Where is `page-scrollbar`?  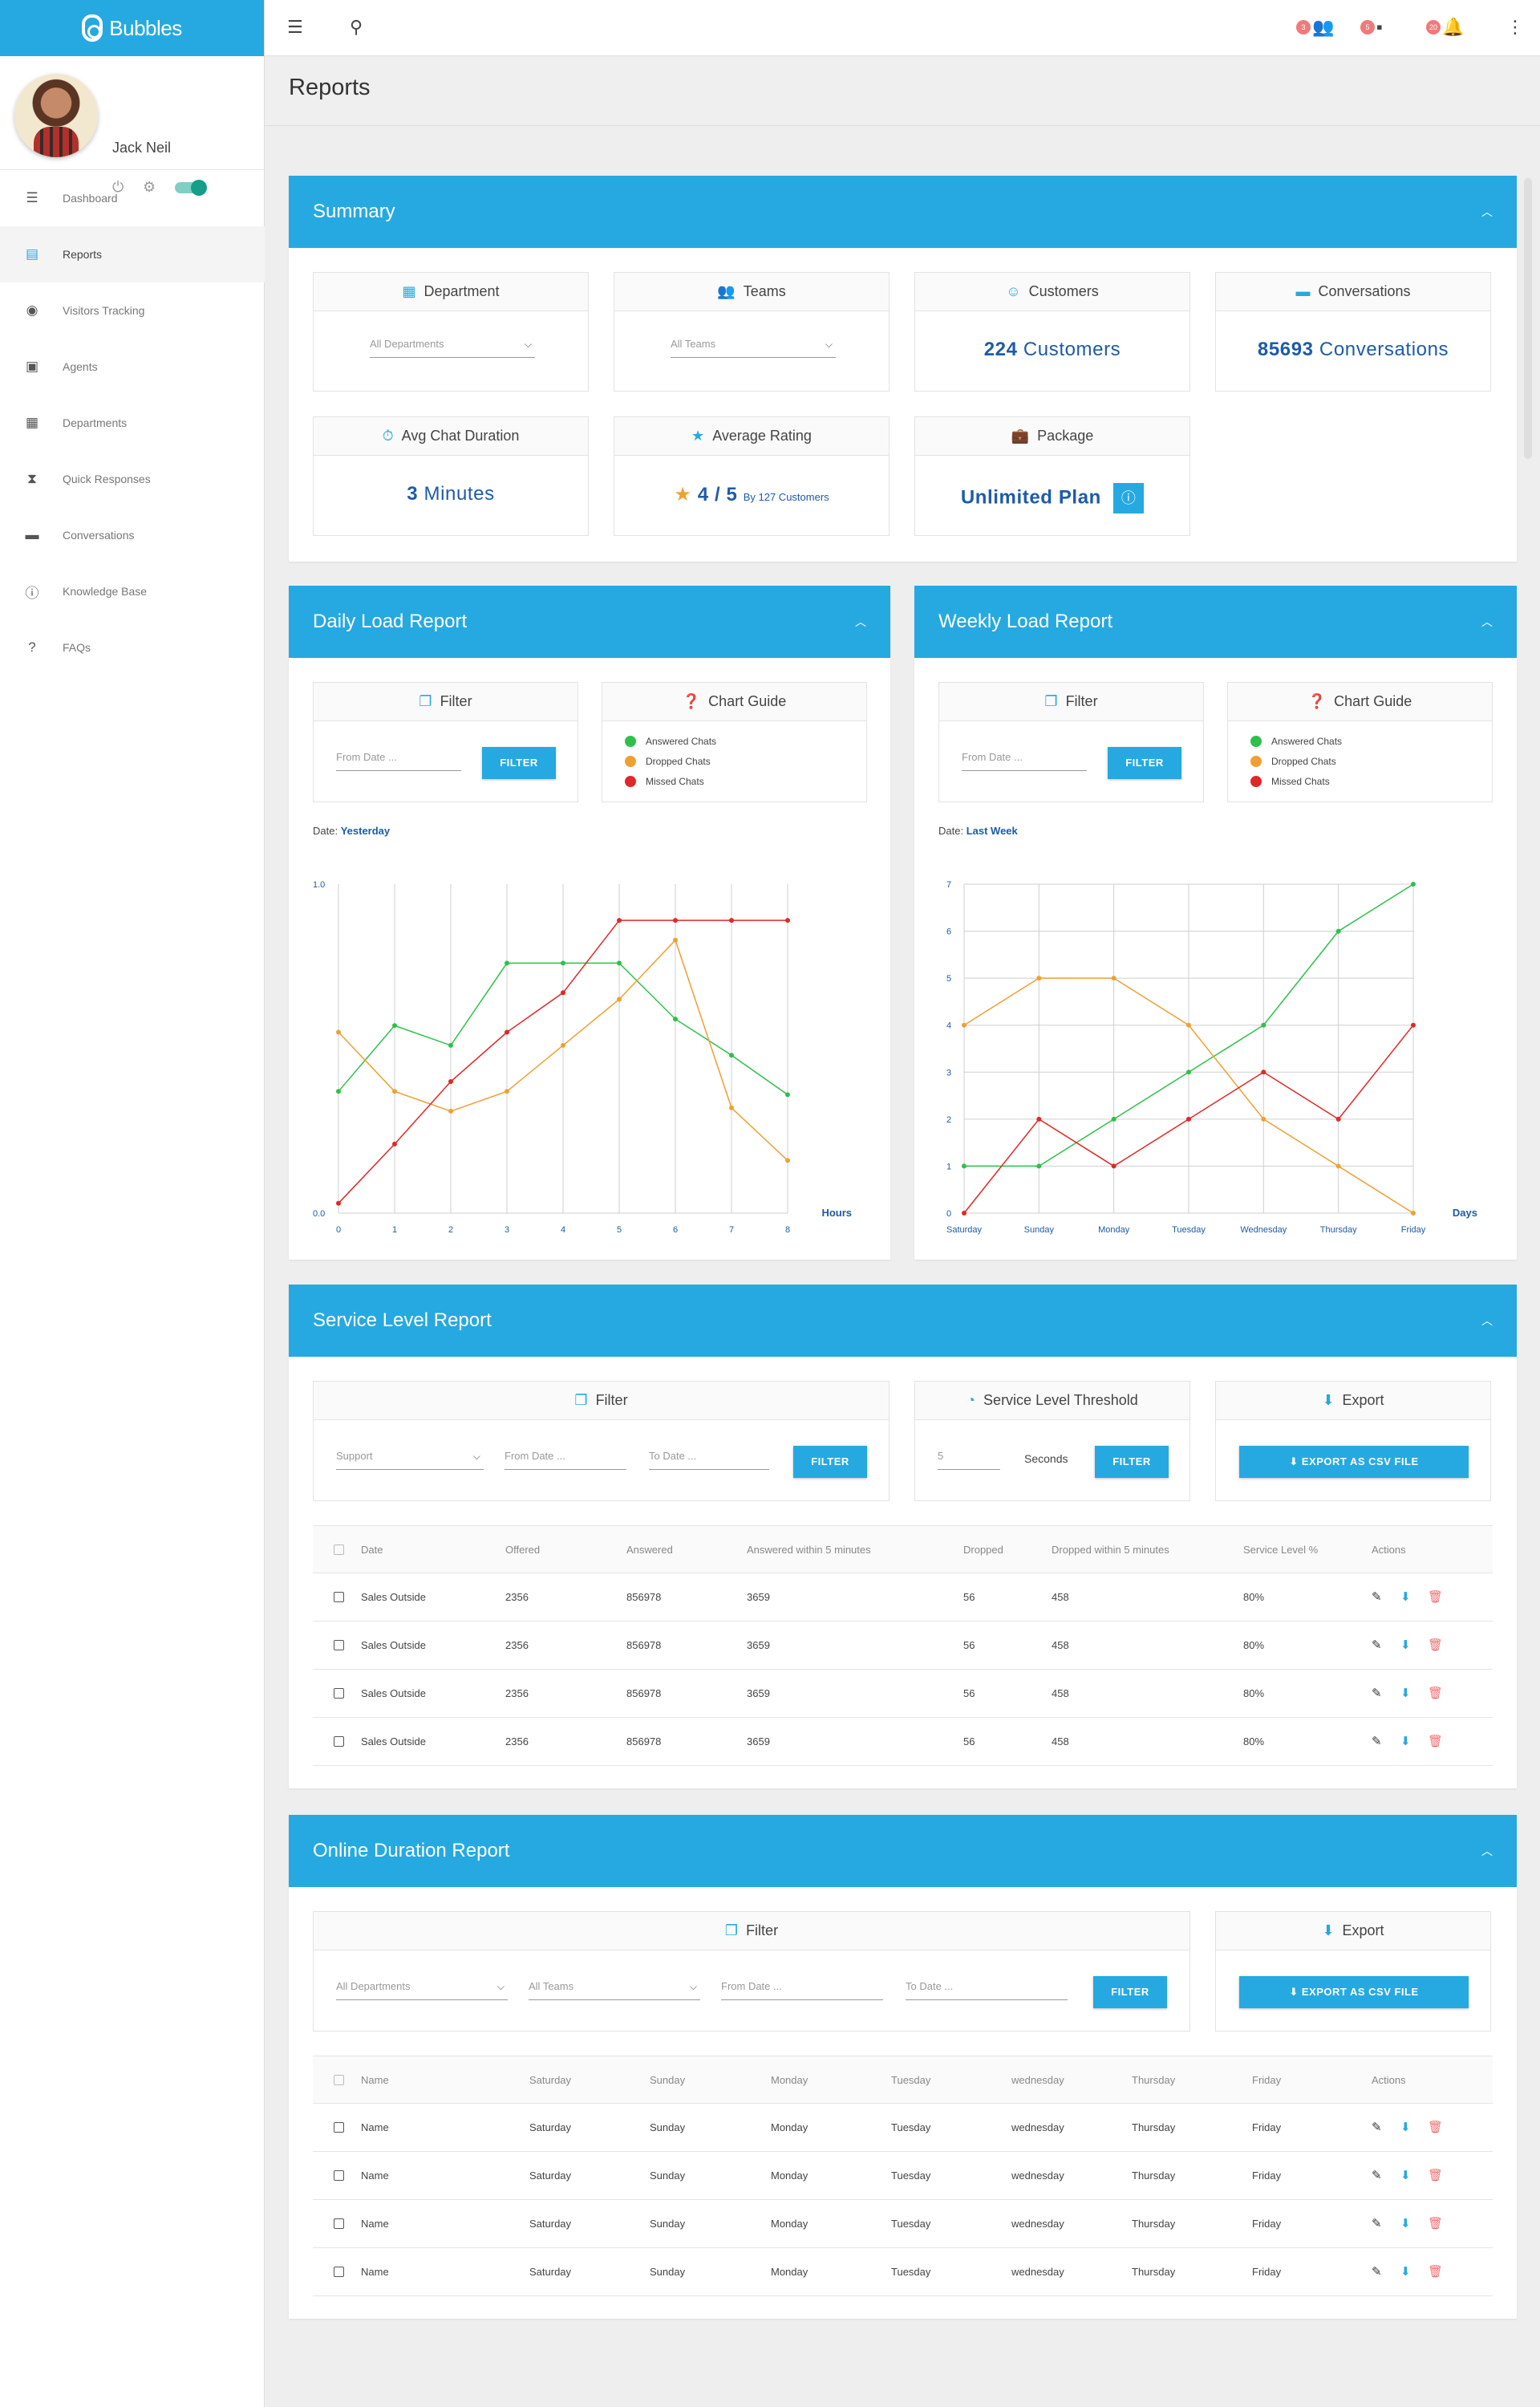 page-scrollbar is located at coordinates (1528, 318).